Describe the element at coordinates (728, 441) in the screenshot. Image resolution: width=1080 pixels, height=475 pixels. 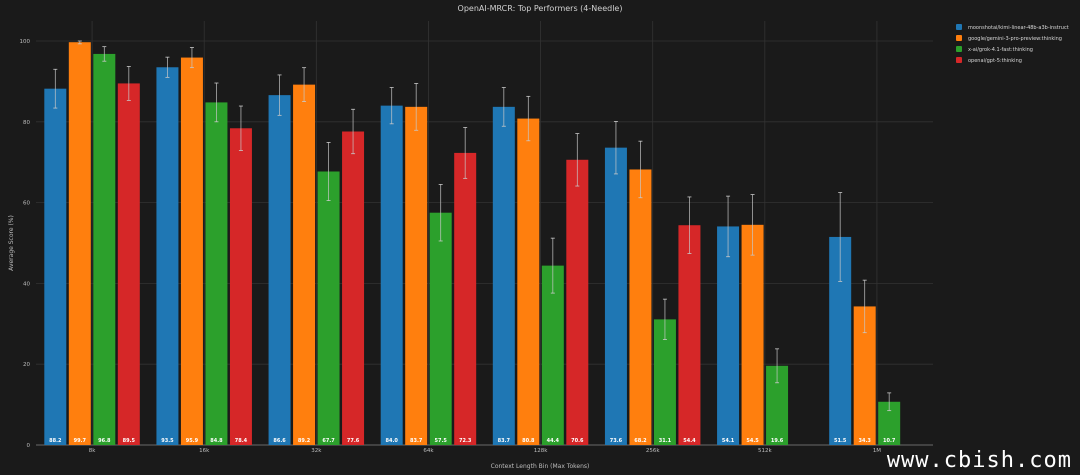
I see `bar-data-label: 54.1` at that location.